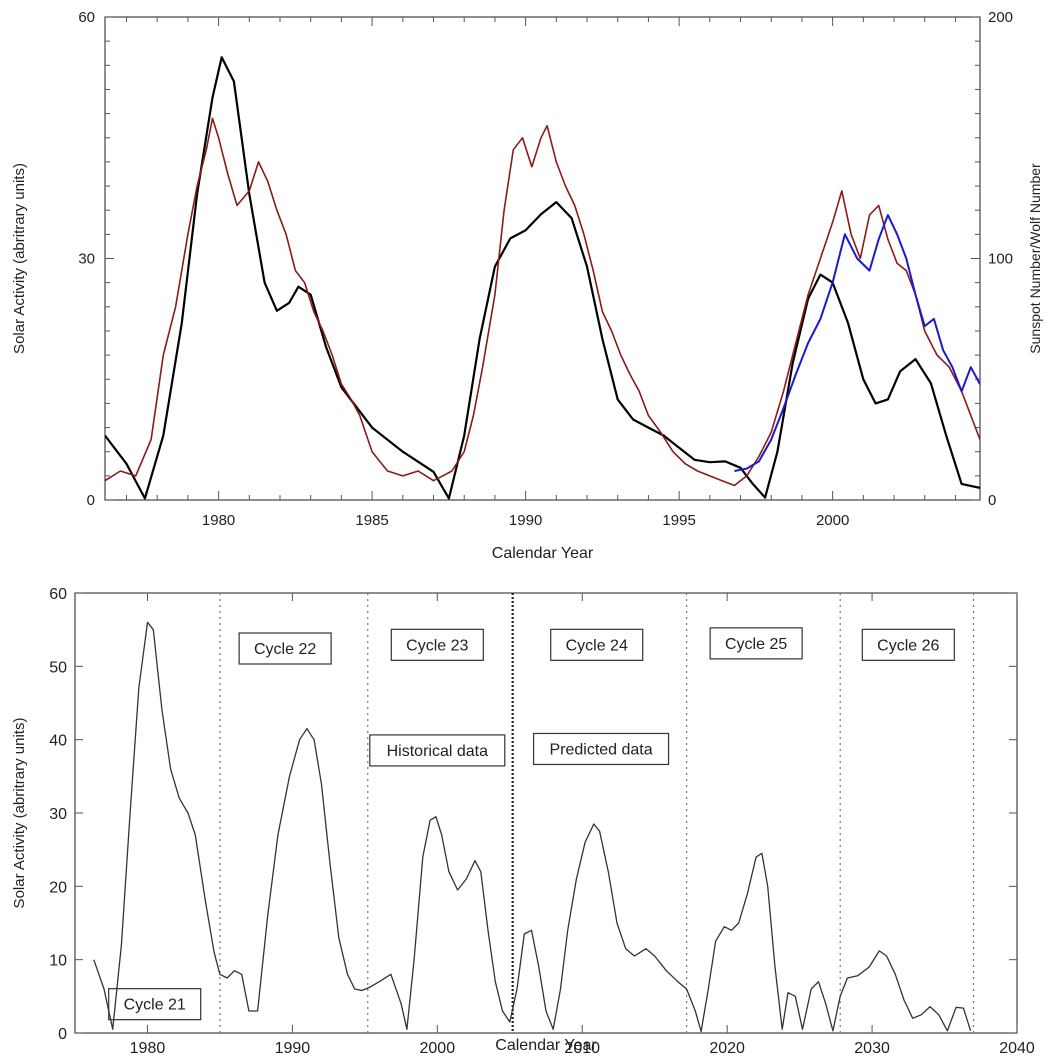  I want to click on annotation-label: Cycle 24, so click(597, 645).